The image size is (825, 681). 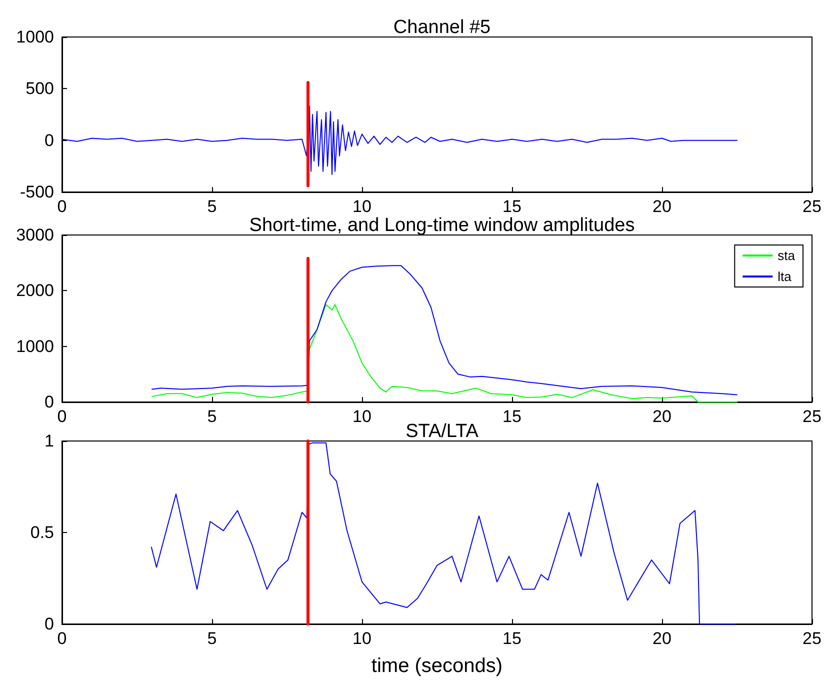 What do you see at coordinates (785, 276) in the screenshot?
I see `legend-label: lta` at bounding box center [785, 276].